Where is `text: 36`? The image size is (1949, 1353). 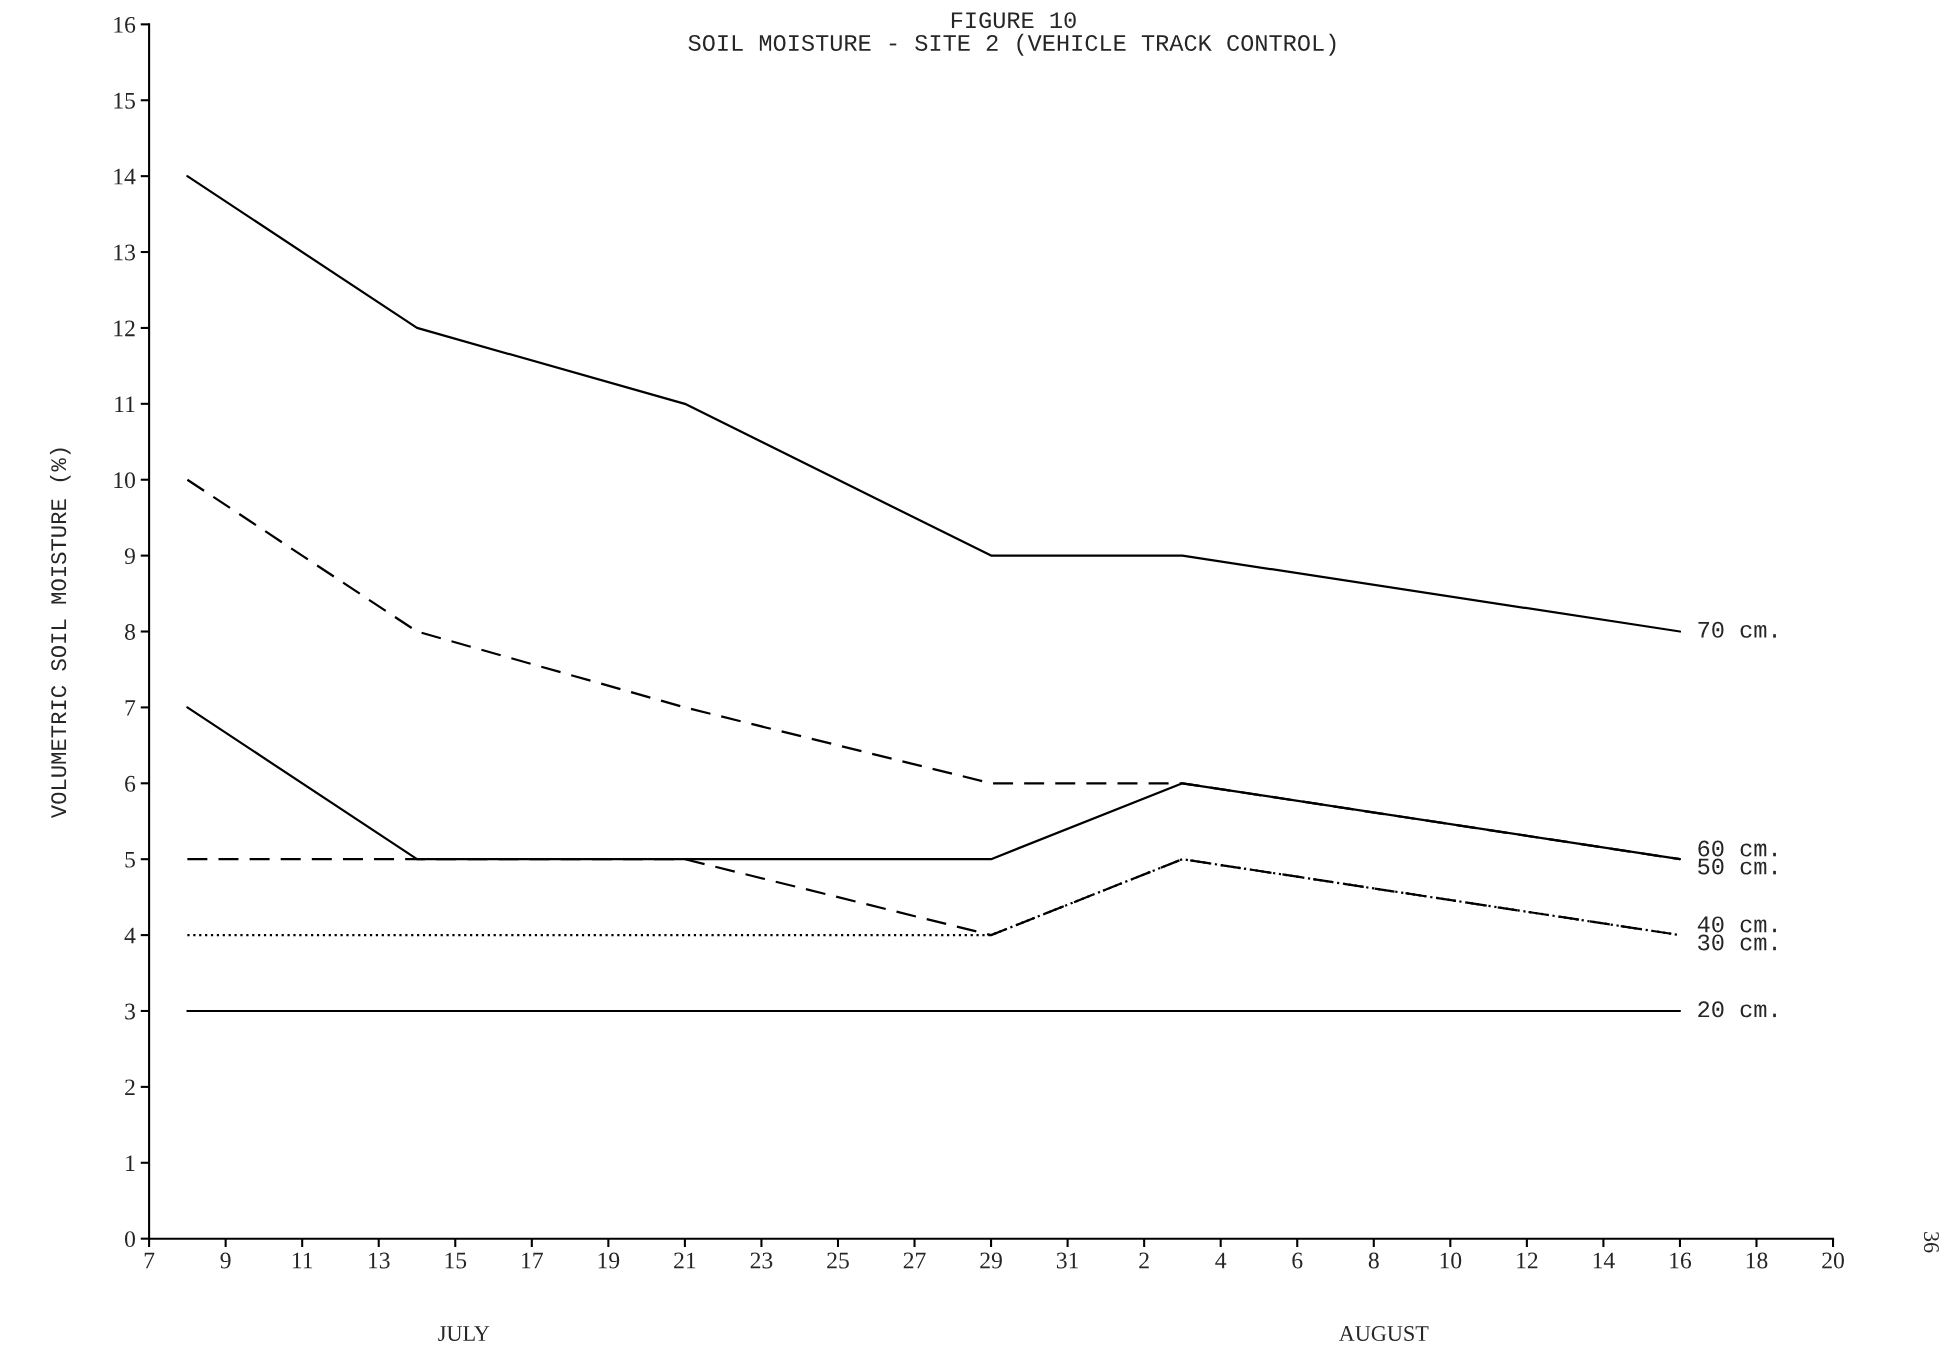
text: 36 is located at coordinates (1931, 1242).